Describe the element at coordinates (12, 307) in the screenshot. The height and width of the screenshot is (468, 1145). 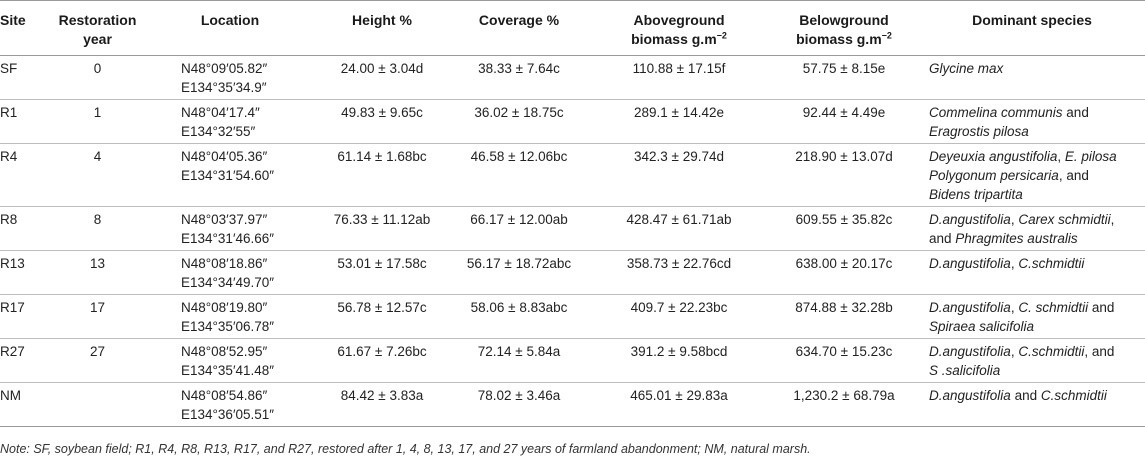
I see `cell-site: R17` at that location.